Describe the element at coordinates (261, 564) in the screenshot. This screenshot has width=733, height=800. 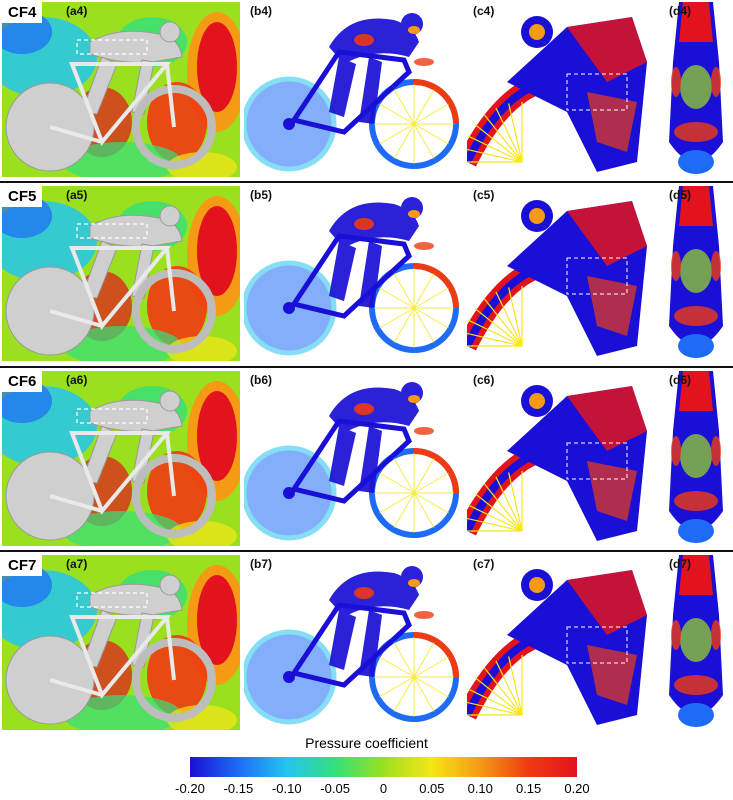
I see `panel-label: (b7)` at that location.